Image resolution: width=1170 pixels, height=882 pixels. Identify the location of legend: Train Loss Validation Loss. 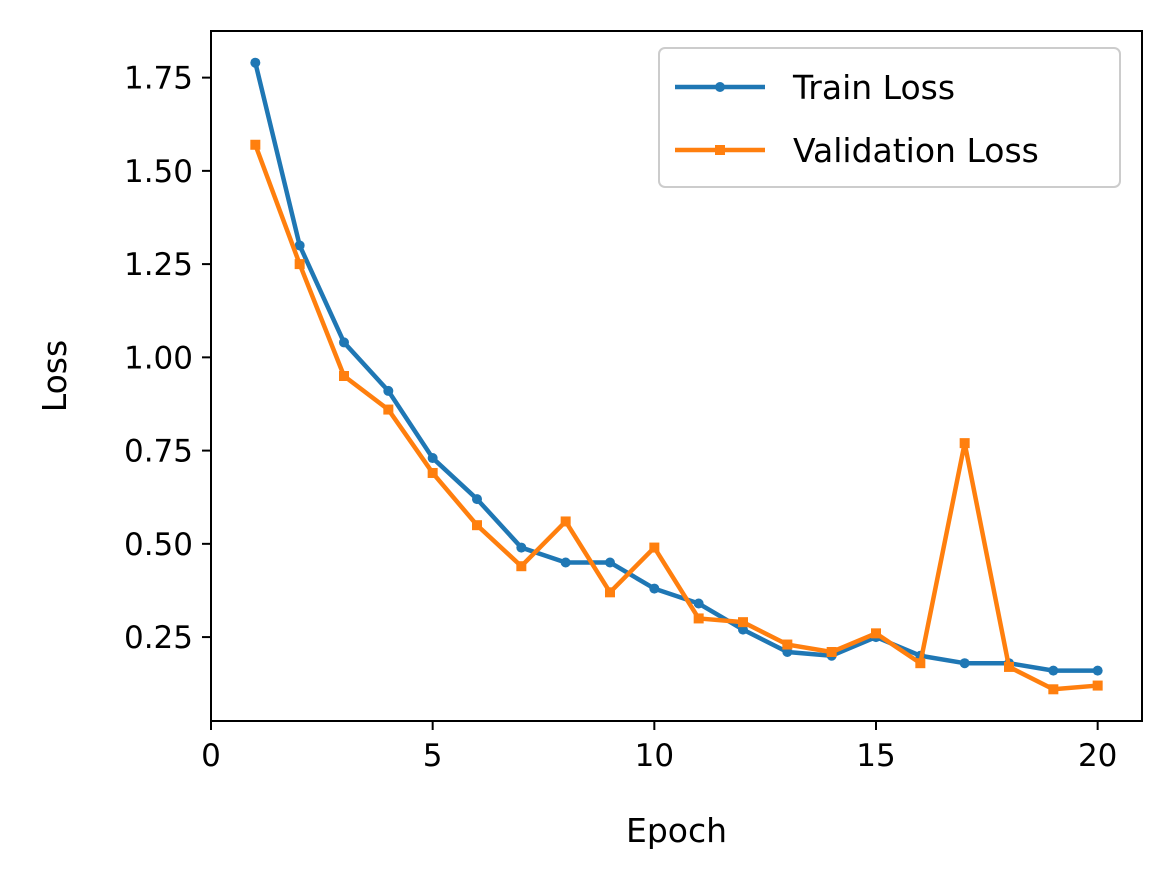
(889, 117).